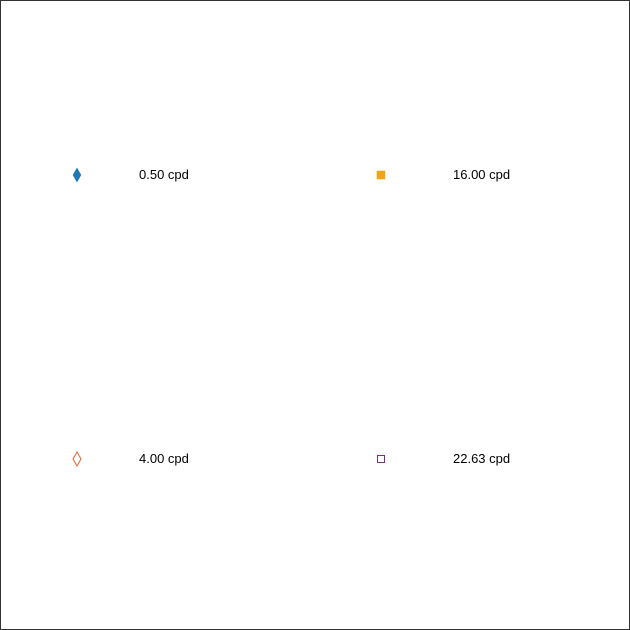 This screenshot has height=630, width=630. Describe the element at coordinates (482, 174) in the screenshot. I see `legend-label: 16.00 cpd` at that location.